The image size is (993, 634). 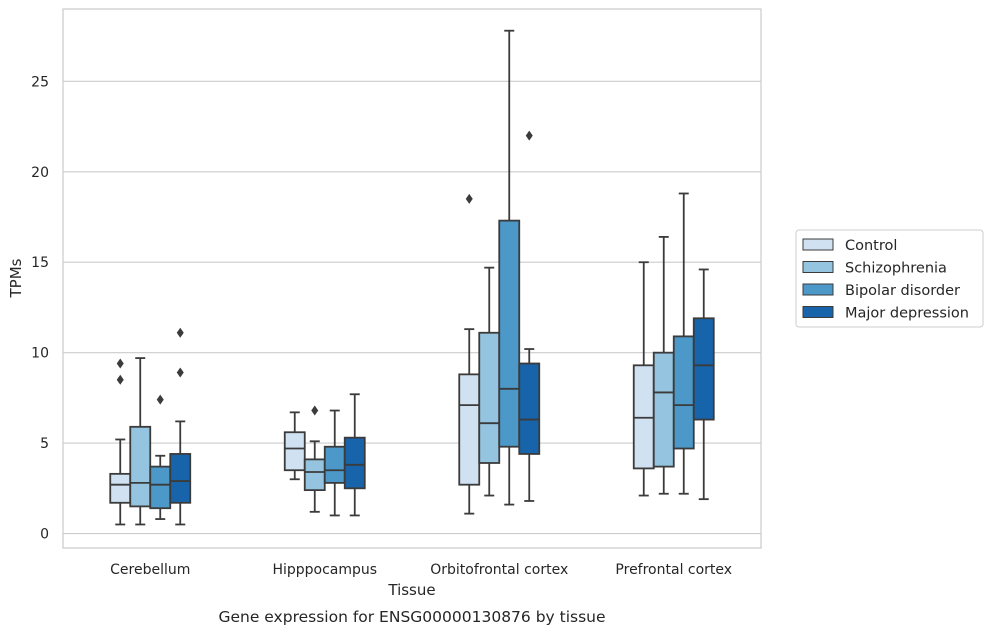 I want to click on x-tick-label: Cerebellum, so click(x=150, y=570).